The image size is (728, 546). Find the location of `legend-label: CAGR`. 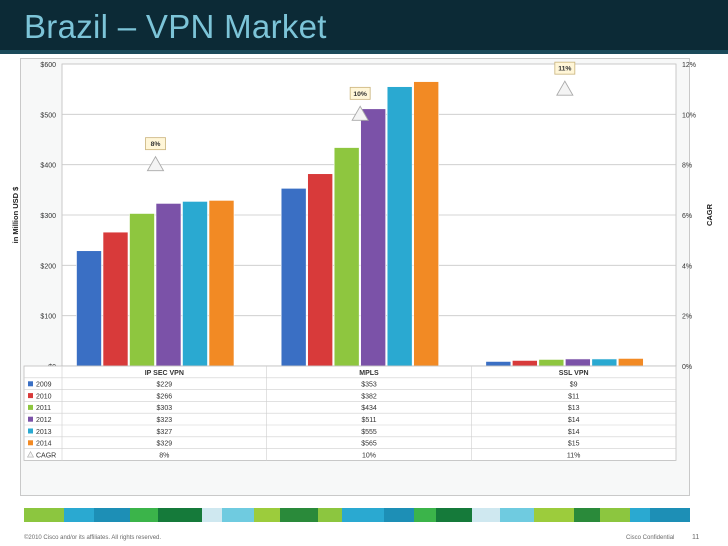

legend-label: CAGR is located at coordinates (46, 455).